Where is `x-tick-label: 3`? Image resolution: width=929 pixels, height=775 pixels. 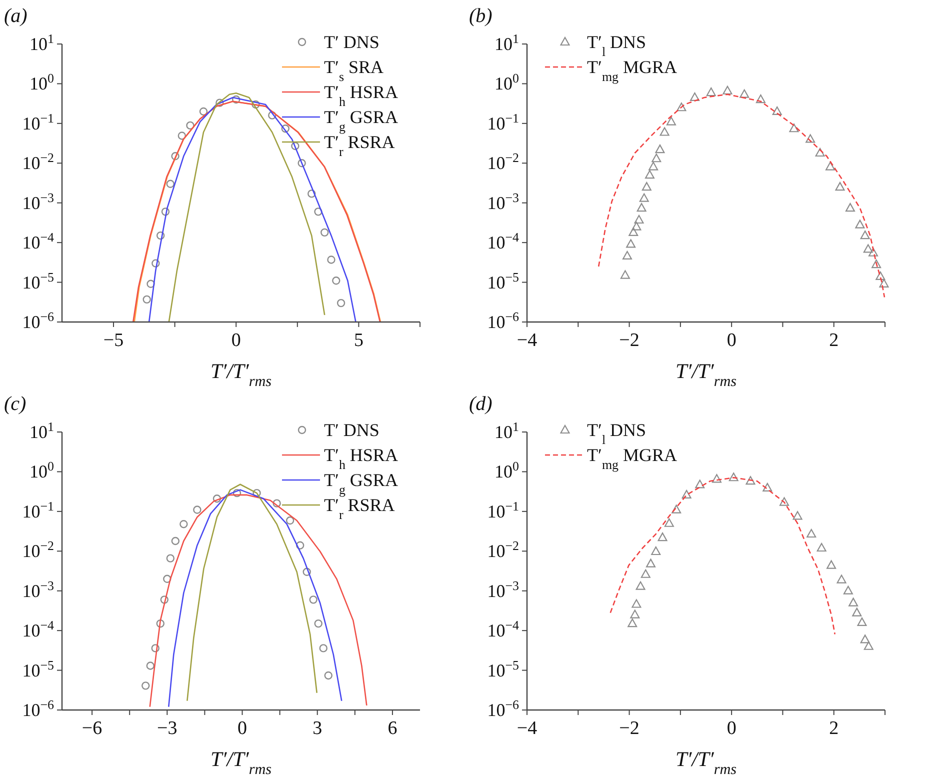 x-tick-label: 3 is located at coordinates (317, 728).